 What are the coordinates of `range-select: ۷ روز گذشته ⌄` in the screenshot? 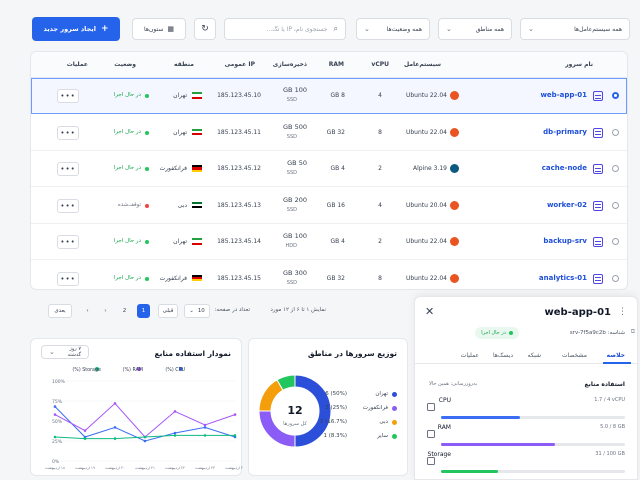 It's located at (65, 352).